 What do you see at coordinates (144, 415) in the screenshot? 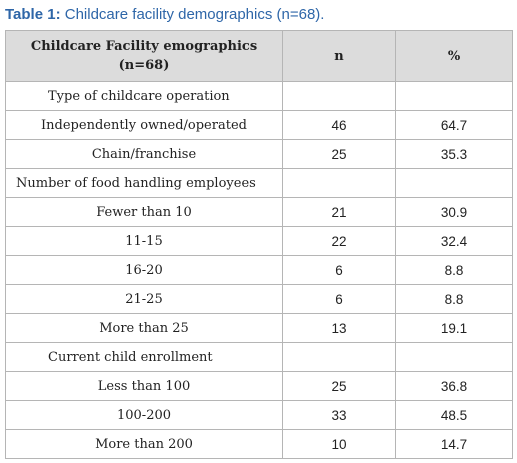
I see `row-label: 100-200` at bounding box center [144, 415].